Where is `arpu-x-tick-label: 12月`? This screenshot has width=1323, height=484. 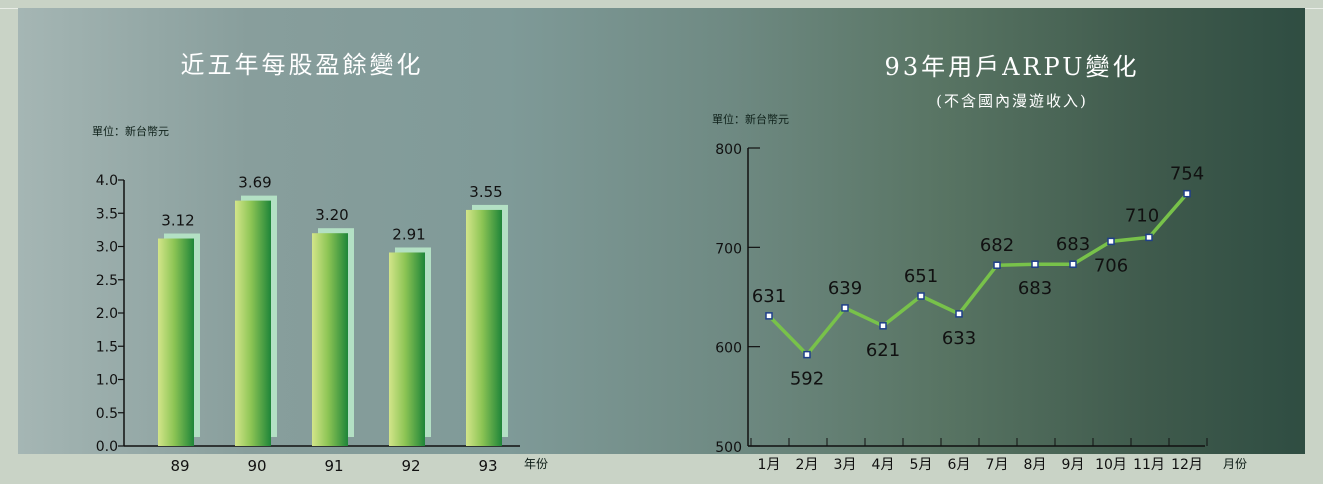 arpu-x-tick-label: 12月 is located at coordinates (1187, 465).